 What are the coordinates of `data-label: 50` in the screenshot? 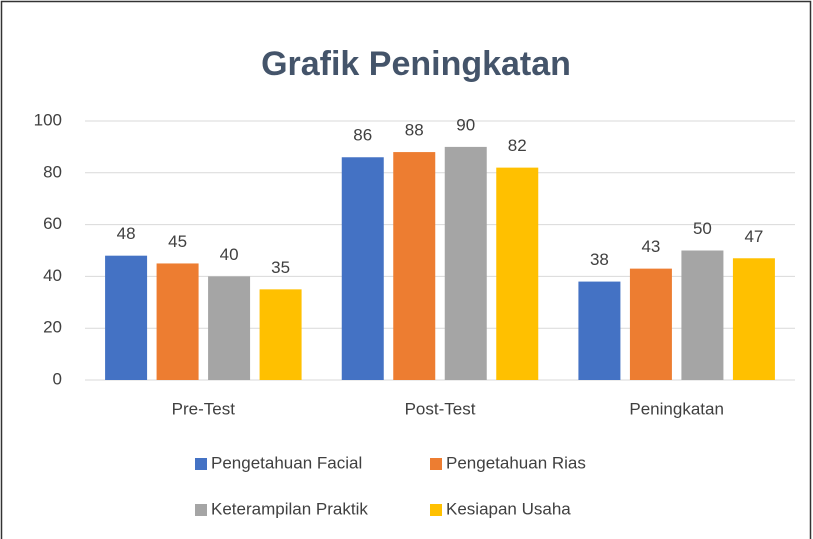 It's located at (702, 228).